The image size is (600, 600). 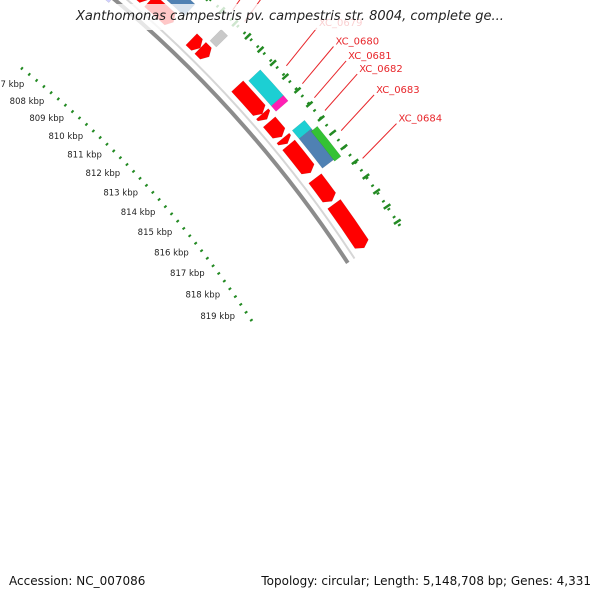 What do you see at coordinates (65, 137) in the screenshot?
I see `kbp-tick-label: 810 kbp` at bounding box center [65, 137].